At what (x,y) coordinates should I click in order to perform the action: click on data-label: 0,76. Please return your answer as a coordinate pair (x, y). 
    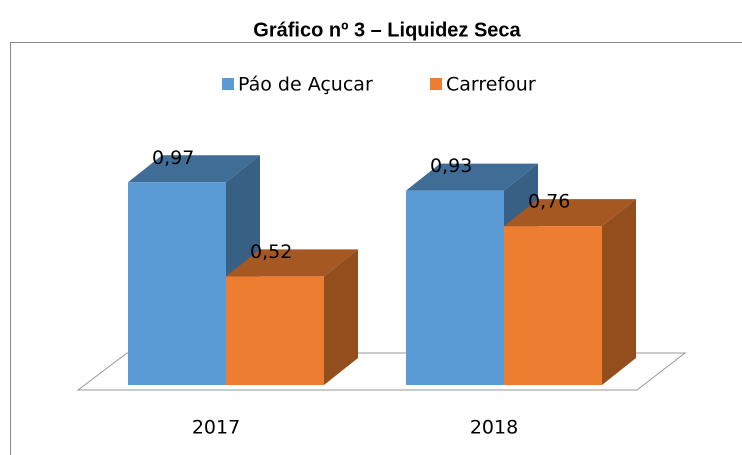
    Looking at the image, I should click on (549, 202).